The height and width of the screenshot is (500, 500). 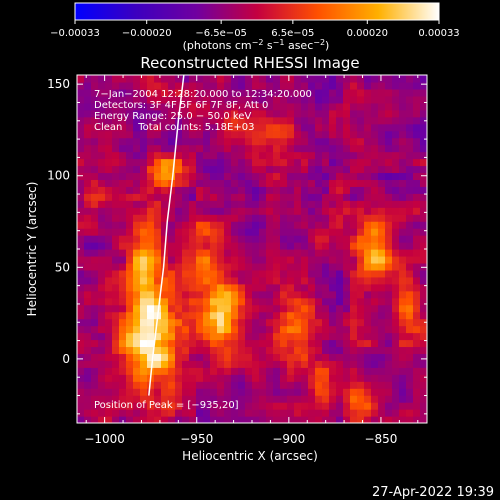 What do you see at coordinates (257, 11) in the screenshot?
I see `colorbar-frame` at bounding box center [257, 11].